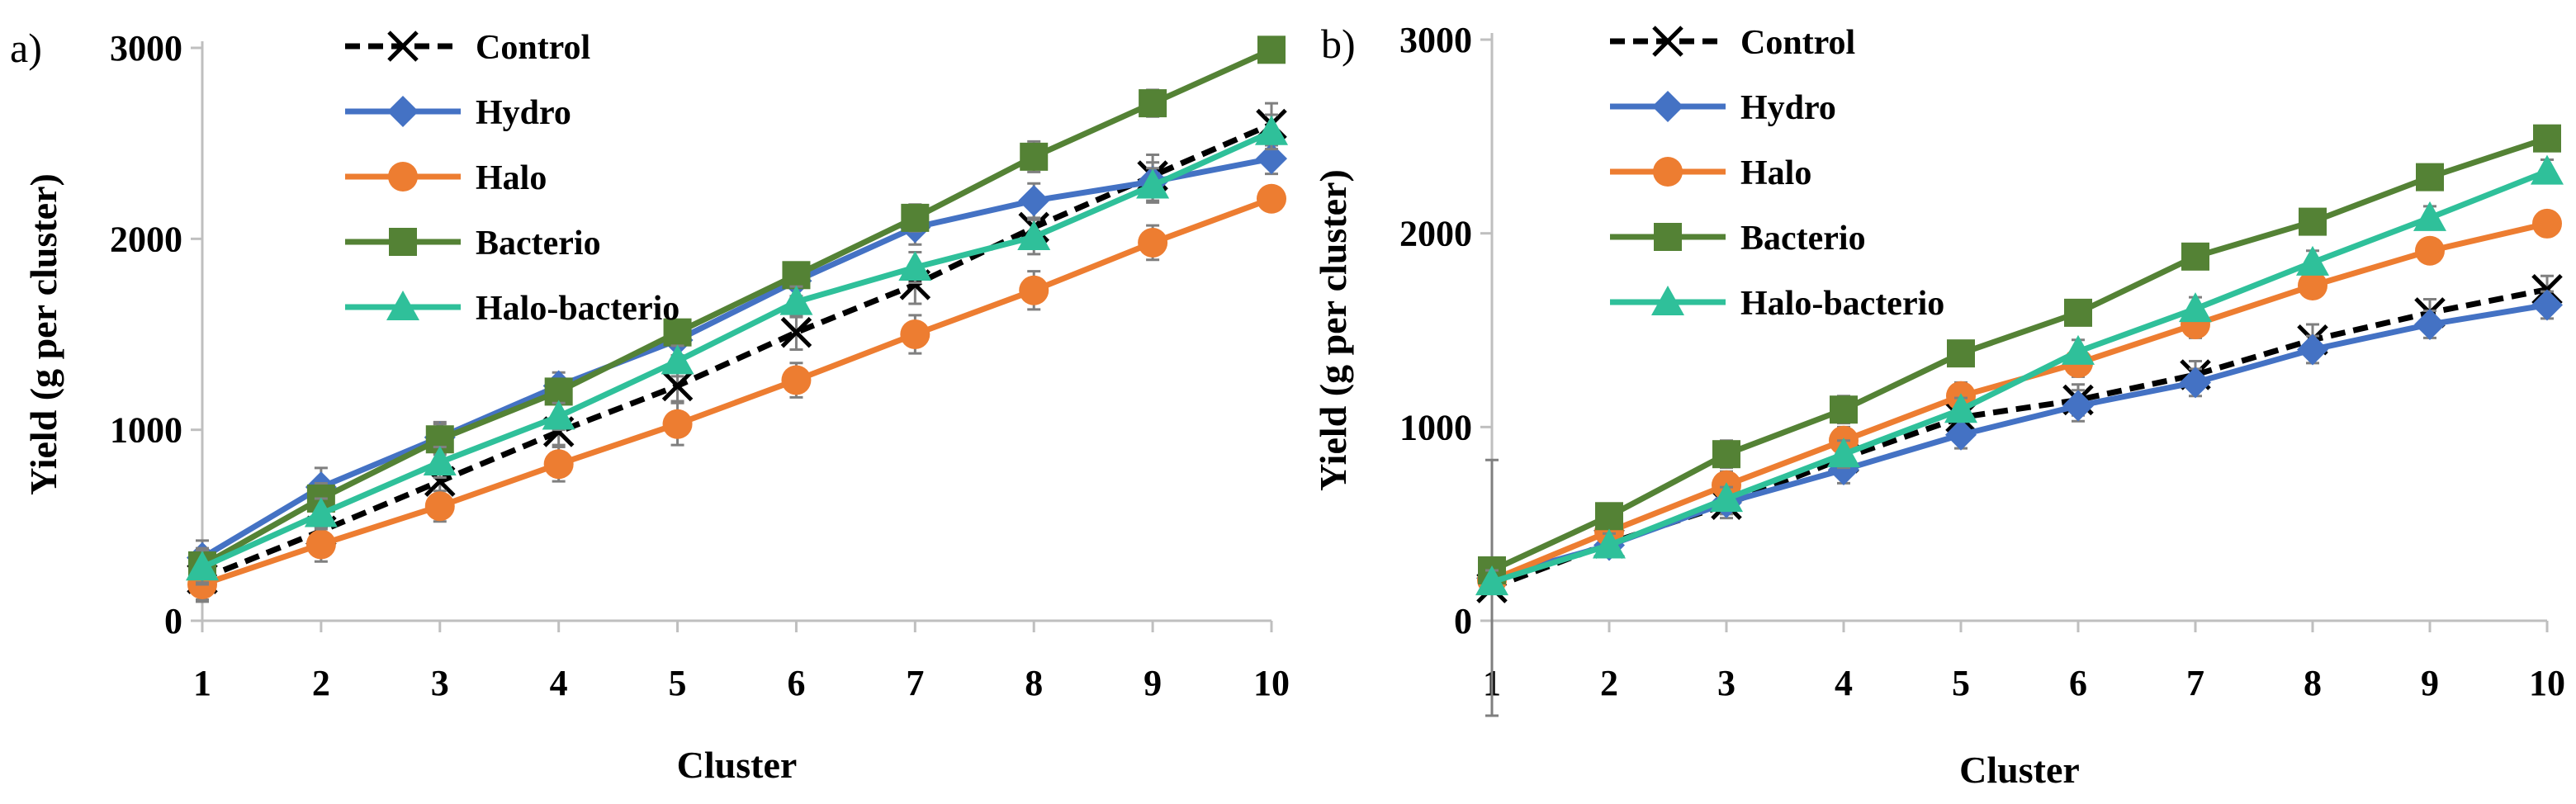 The height and width of the screenshot is (804, 2576). What do you see at coordinates (26, 48) in the screenshot?
I see `panel-label: a)` at bounding box center [26, 48].